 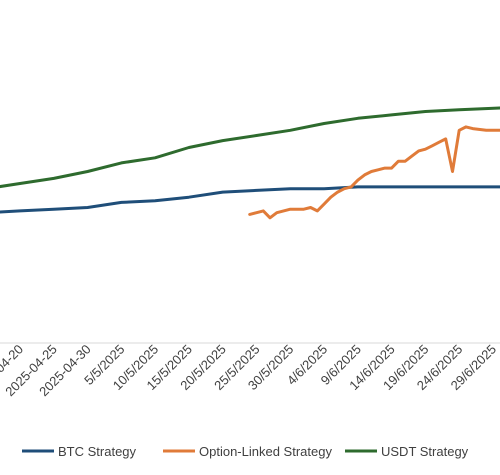 What do you see at coordinates (250, 199) in the screenshot?
I see `series-line-btc-strategy` at bounding box center [250, 199].